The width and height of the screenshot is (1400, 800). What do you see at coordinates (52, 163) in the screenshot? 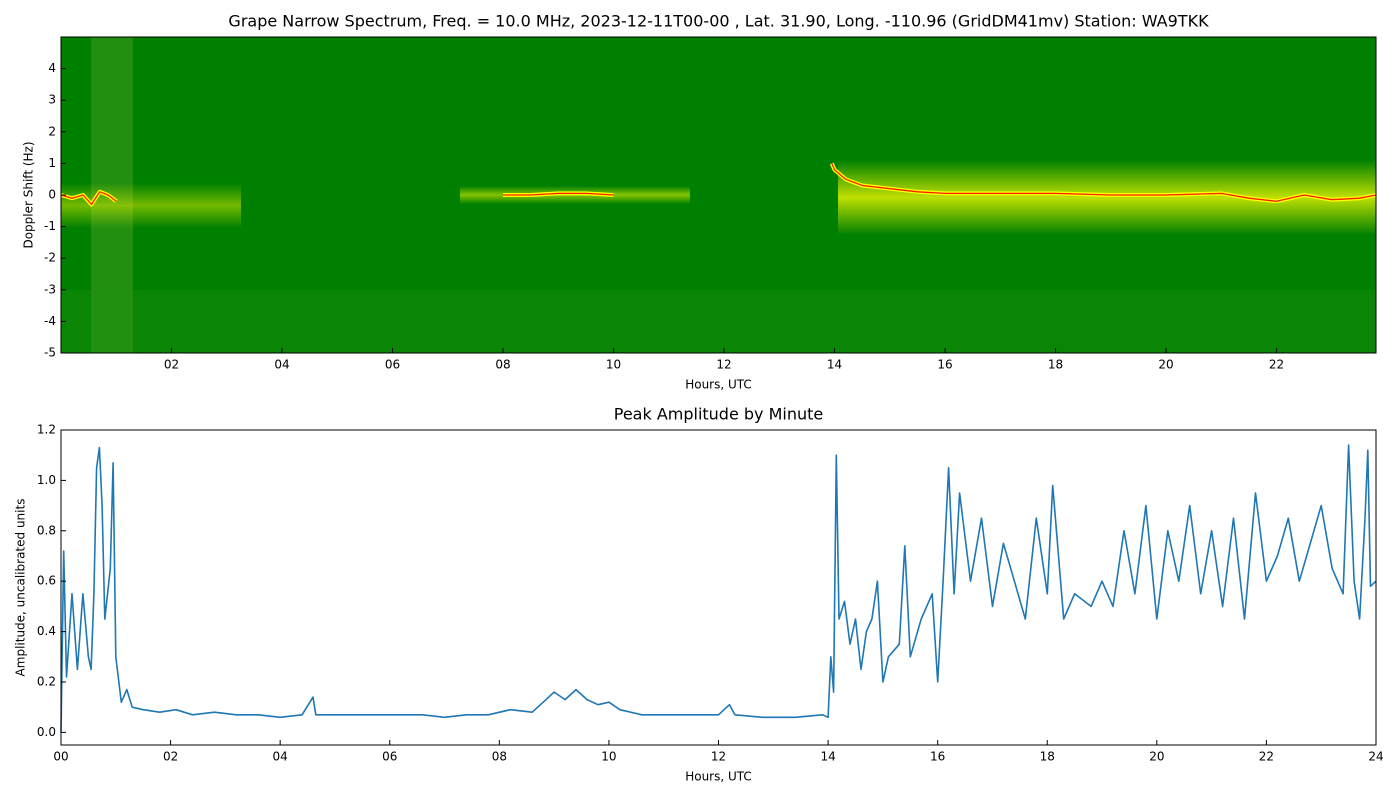
I see `y-tick-label: 1` at bounding box center [52, 163].